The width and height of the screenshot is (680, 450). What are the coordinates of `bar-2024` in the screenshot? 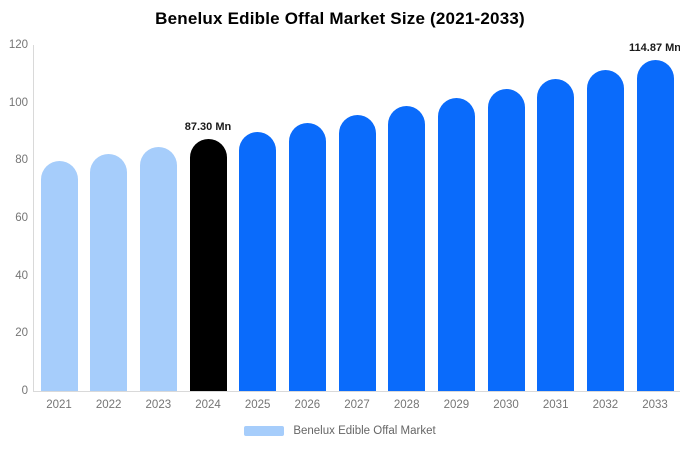 It's located at (208, 265).